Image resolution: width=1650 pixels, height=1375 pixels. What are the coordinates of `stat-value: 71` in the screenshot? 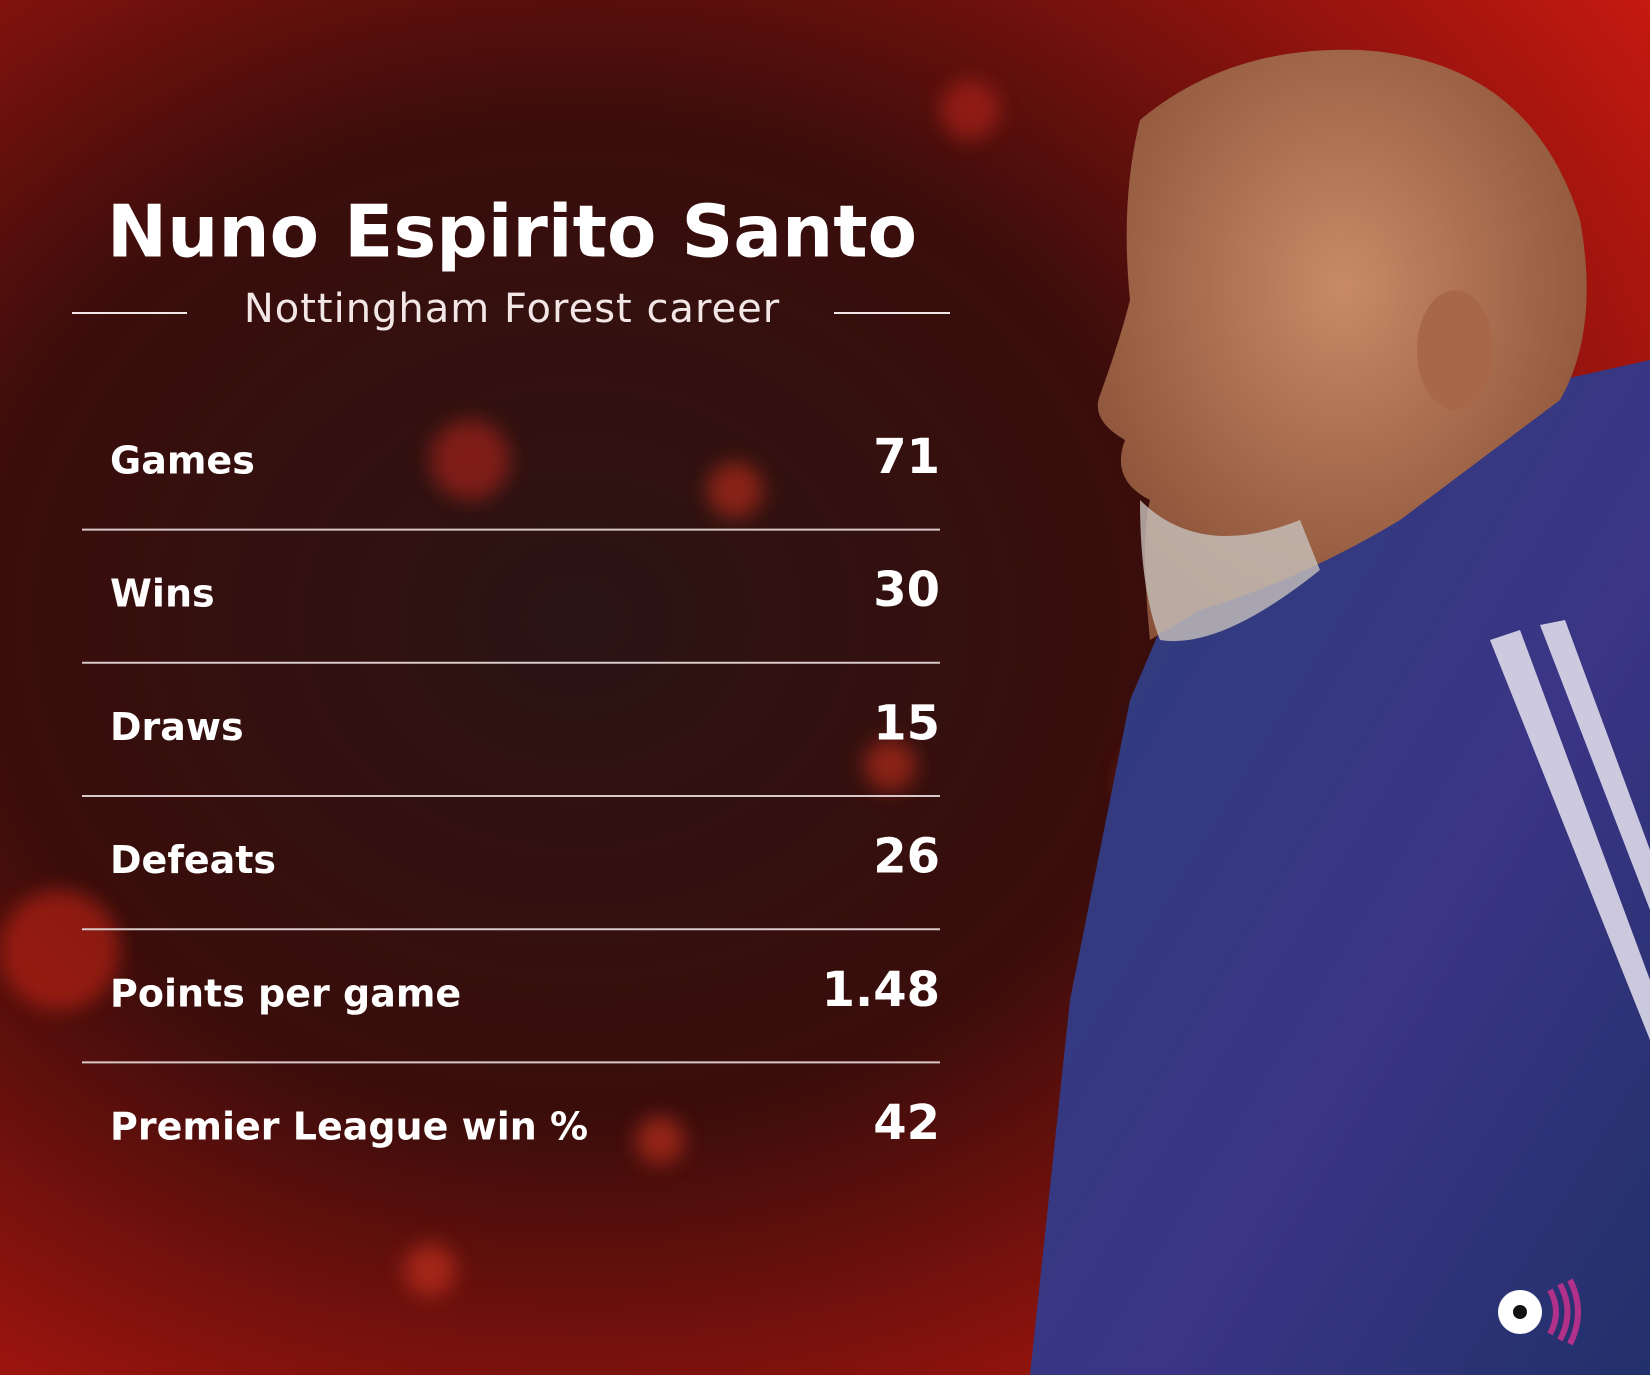 It's located at (906, 457).